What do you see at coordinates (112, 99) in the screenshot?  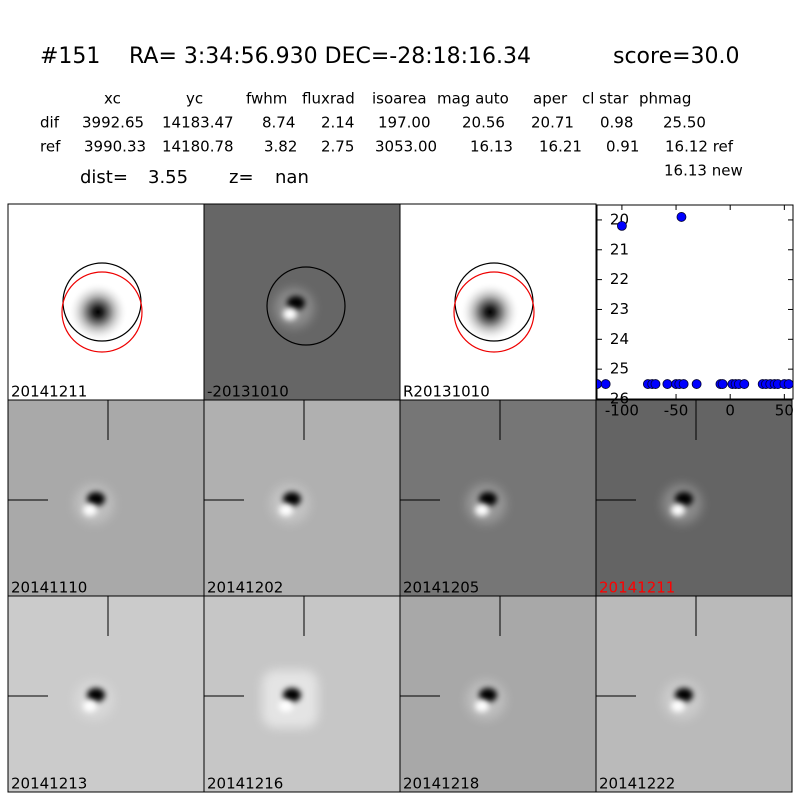 I see `column-header: xc` at bounding box center [112, 99].